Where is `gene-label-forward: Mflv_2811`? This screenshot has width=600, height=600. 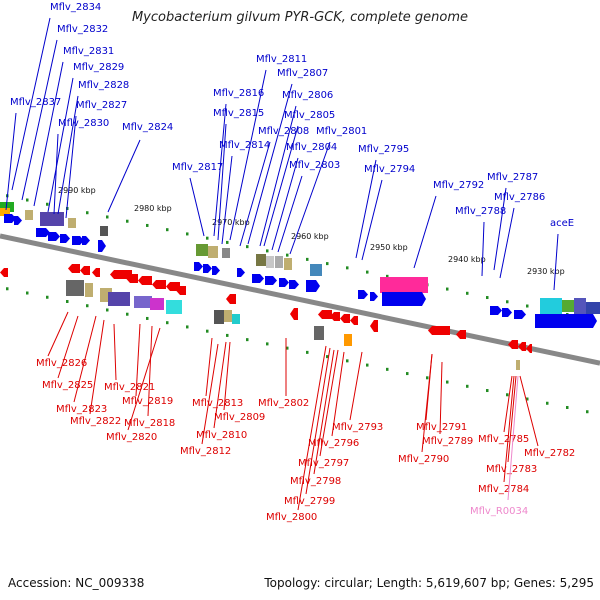 gene-label-forward: Mflv_2811 is located at coordinates (281, 59).